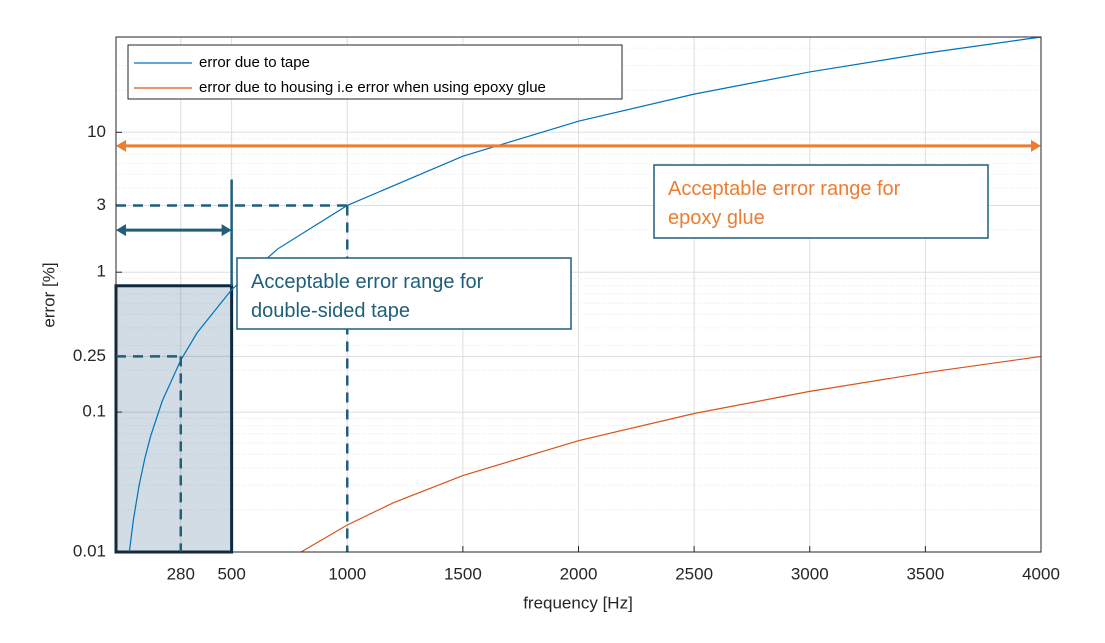  What do you see at coordinates (810, 573) in the screenshot?
I see `x-tick-label: 3000` at bounding box center [810, 573].